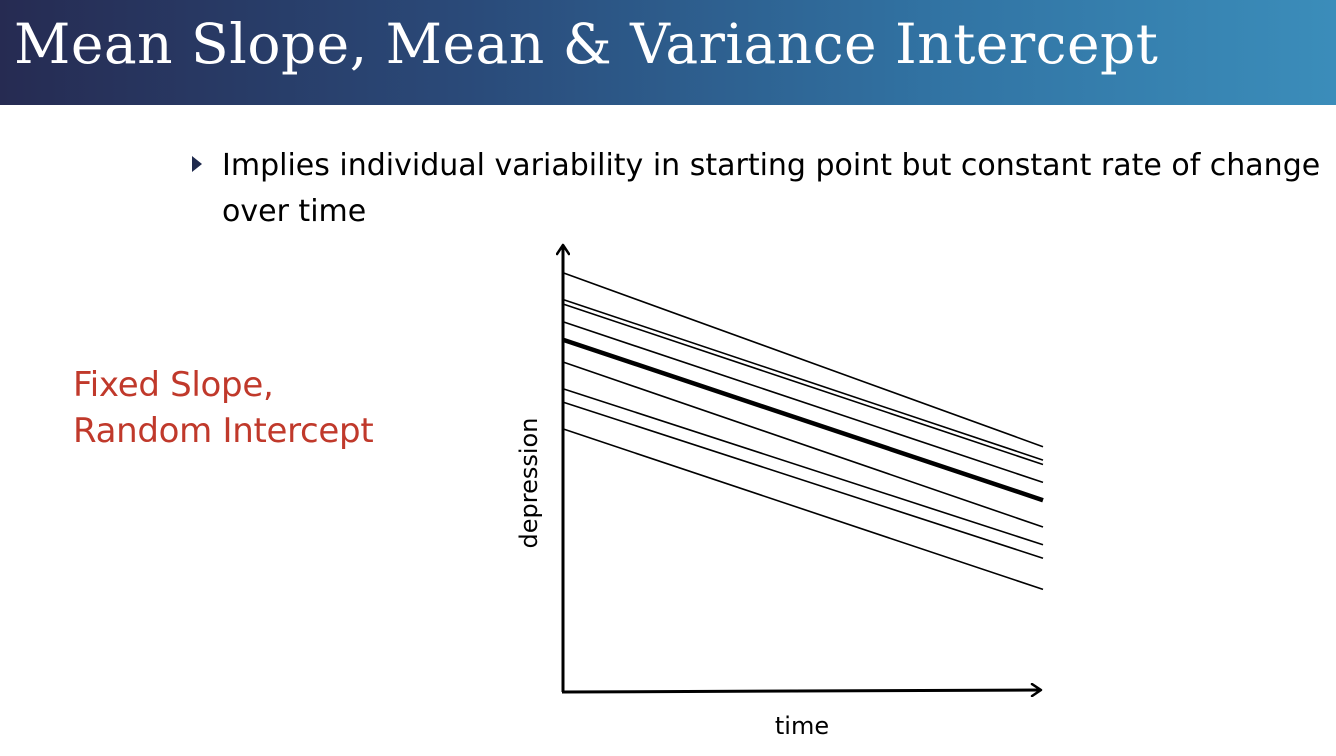  I want to click on x-axis-label: time, so click(802, 726).